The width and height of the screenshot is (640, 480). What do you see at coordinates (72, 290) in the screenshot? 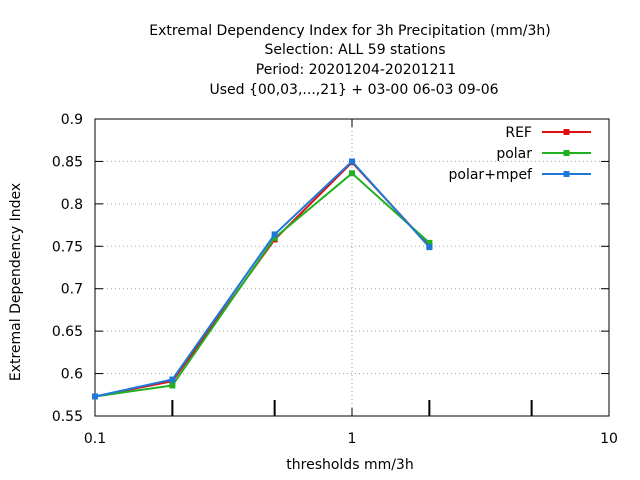
I see `y-tick-label: 0.7` at bounding box center [72, 290].